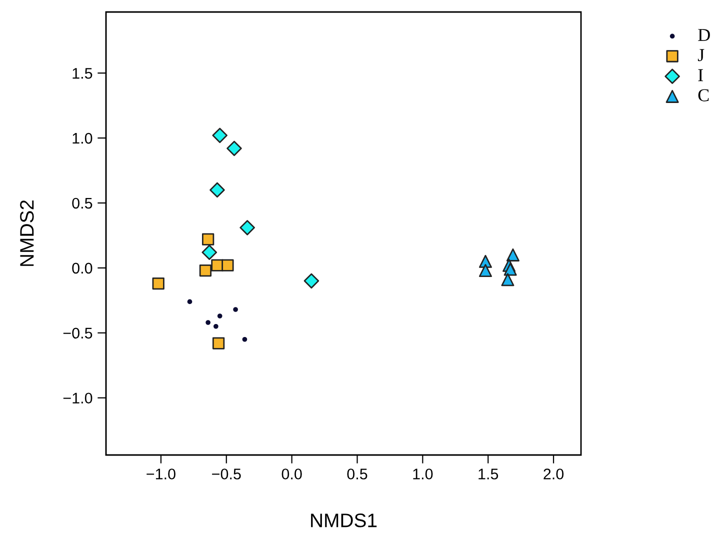  What do you see at coordinates (77, 398) in the screenshot?
I see `y-tick-label: −1.0` at bounding box center [77, 398].